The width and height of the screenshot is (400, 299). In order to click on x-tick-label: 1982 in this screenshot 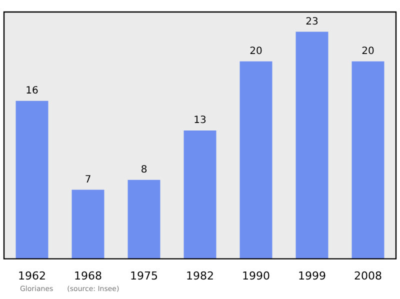, I will do `click(200, 275)`.